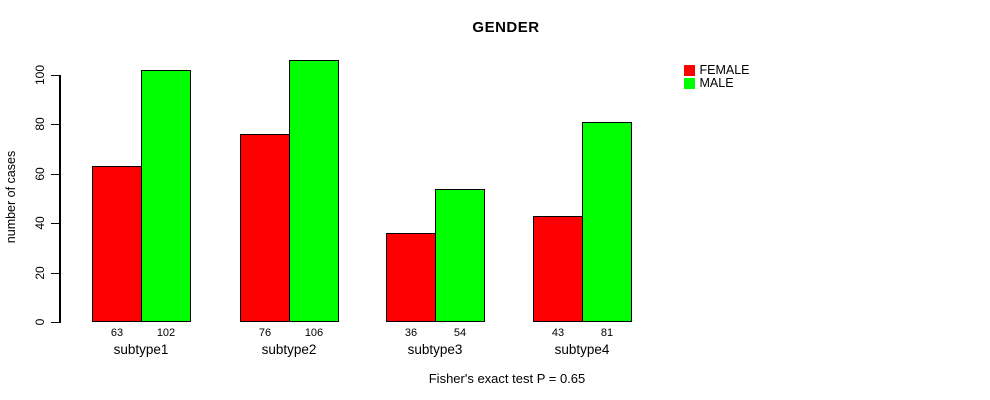 The image size is (990, 400). What do you see at coordinates (11, 197) in the screenshot?
I see `y-axis-label: number of cases` at bounding box center [11, 197].